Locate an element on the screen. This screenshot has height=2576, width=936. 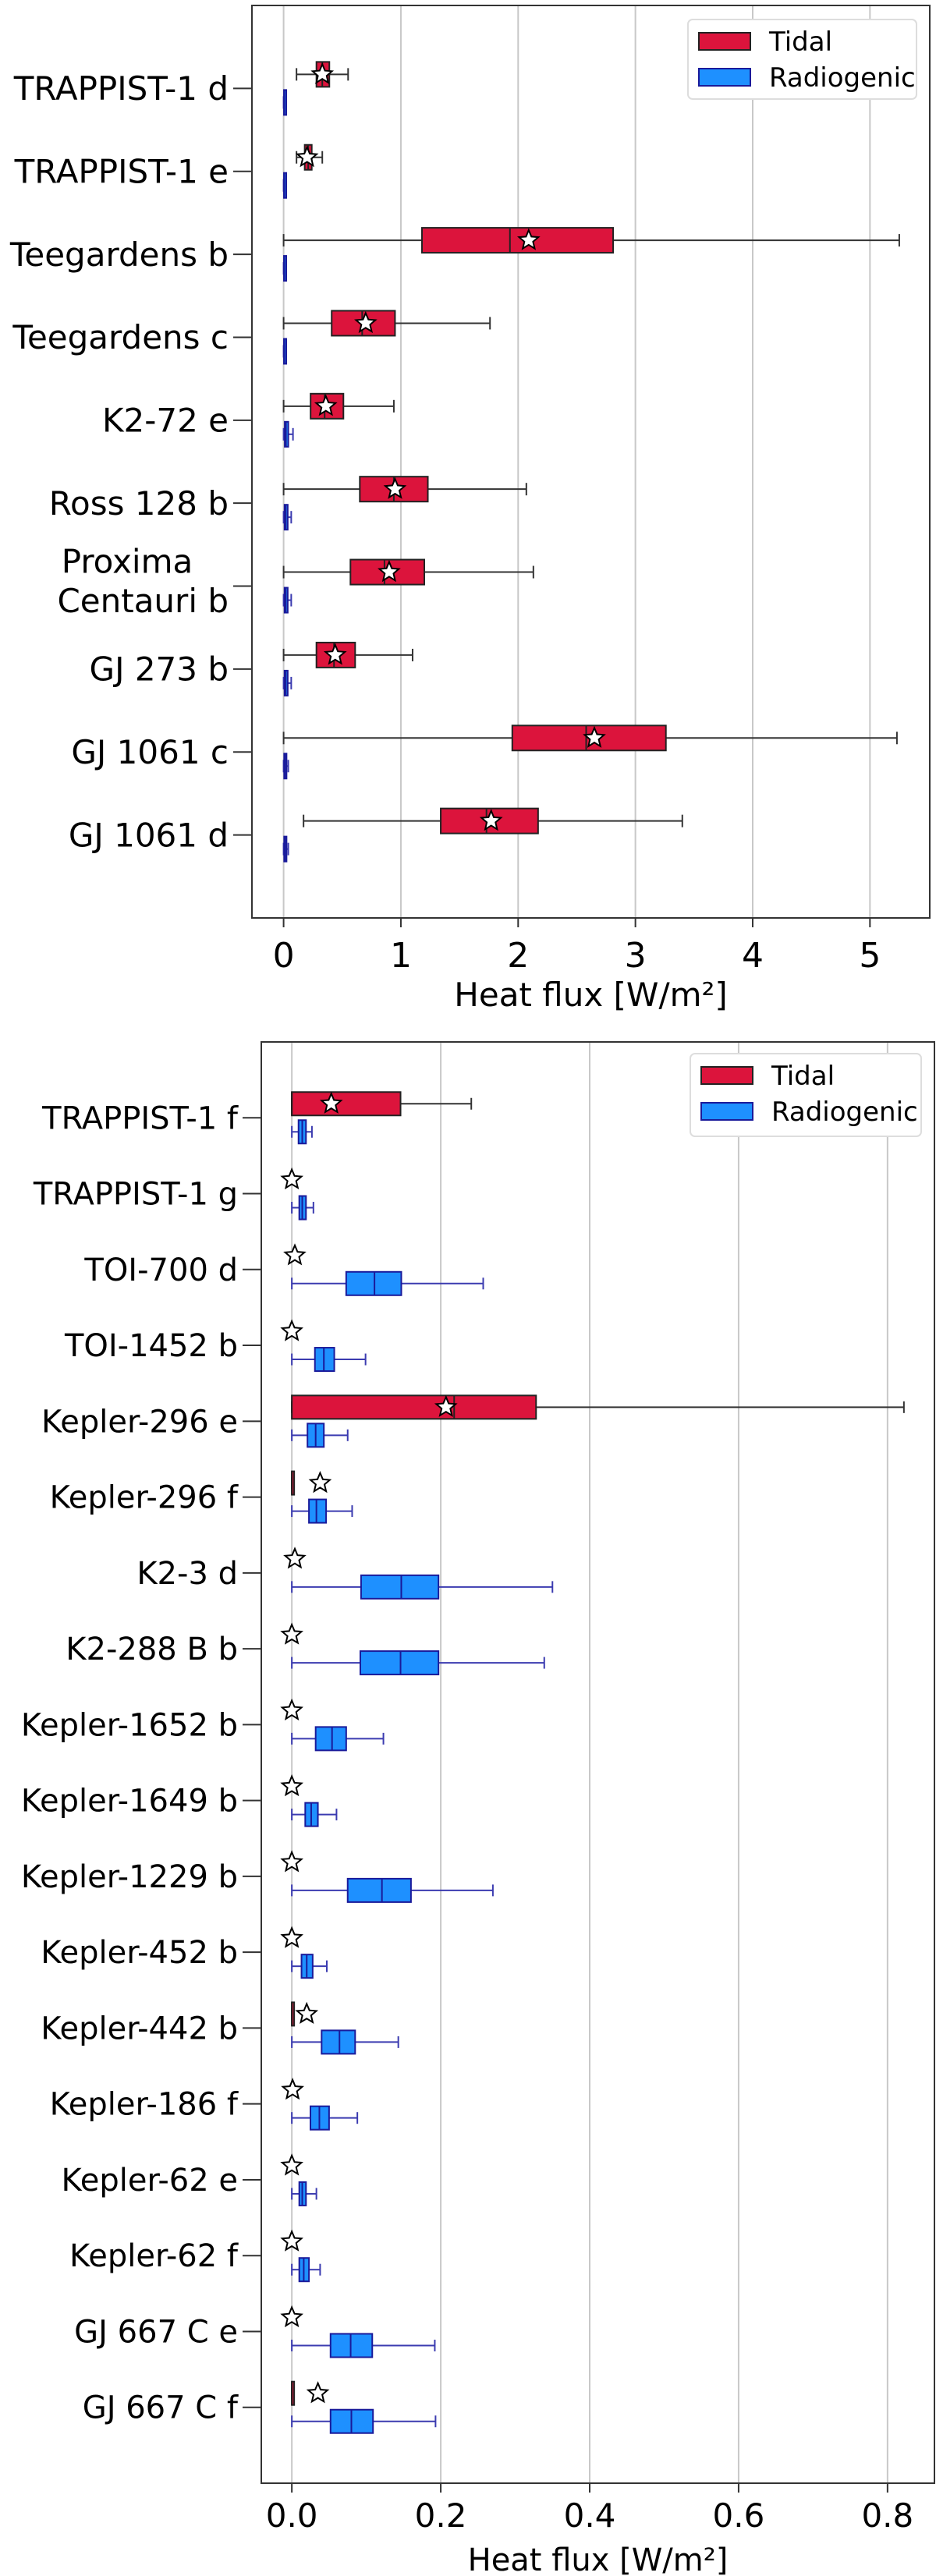
y-tick-label: K2-288 B b is located at coordinates (152, 1649).